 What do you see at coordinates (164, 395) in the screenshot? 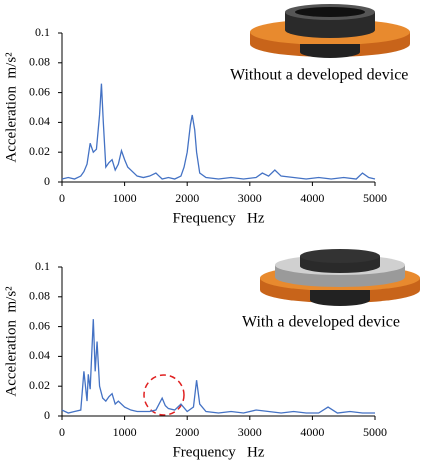
I see `highlight-circle` at bounding box center [164, 395].